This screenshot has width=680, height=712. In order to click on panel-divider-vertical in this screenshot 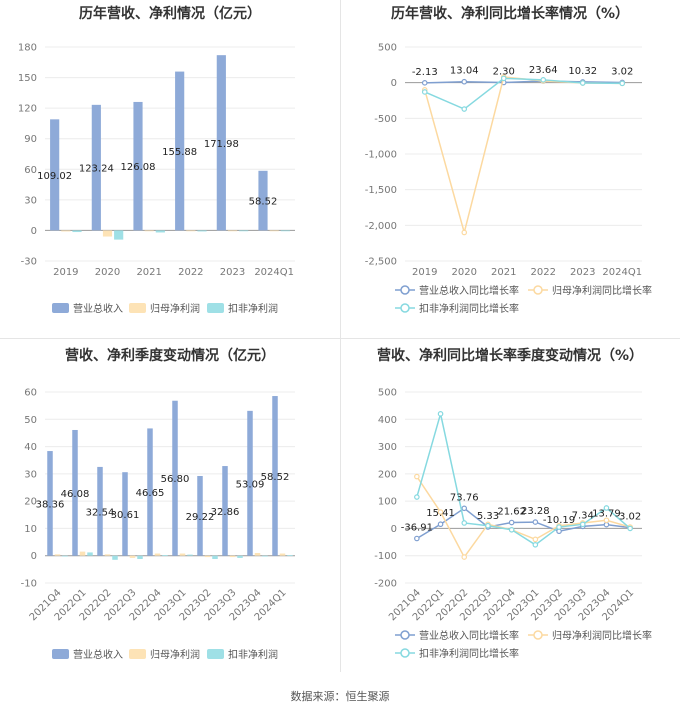, I will do `click(340, 336)`.